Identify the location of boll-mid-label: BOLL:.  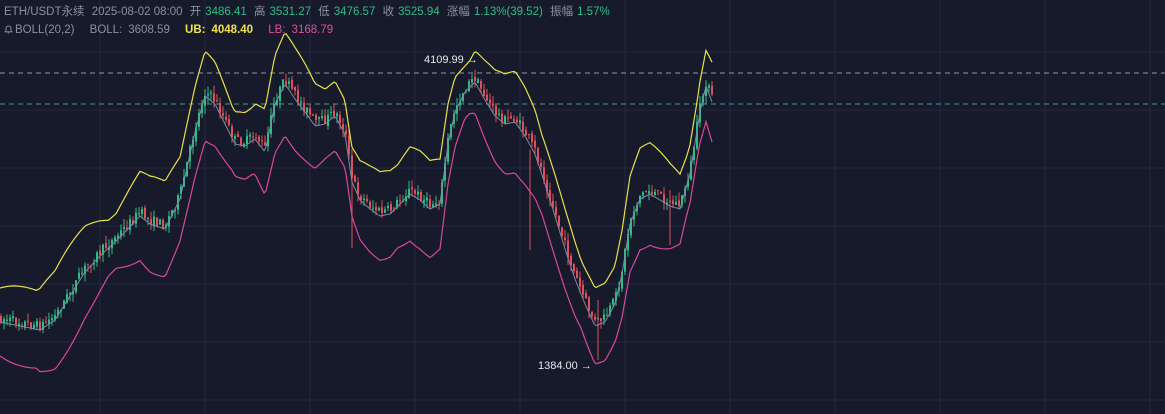
(106, 30).